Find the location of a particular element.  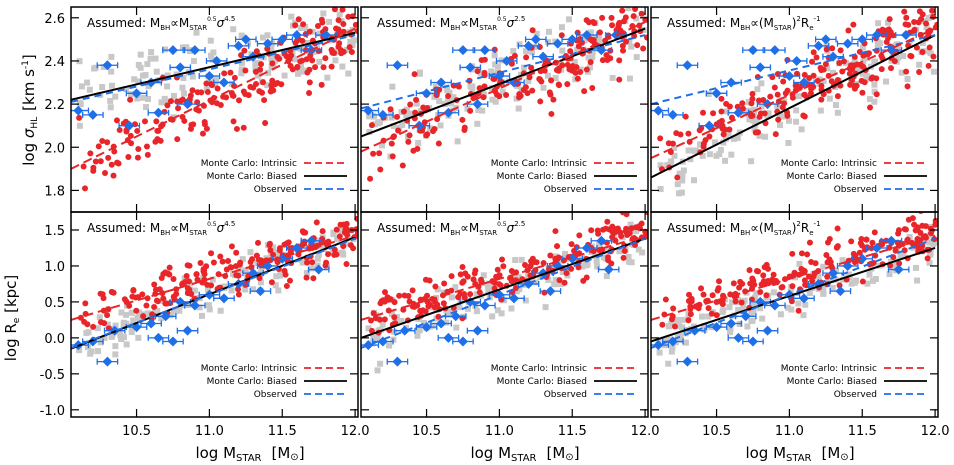

assumed-annotation: Assumed: MBH∝MSTAR0.5σ2.5 is located at coordinates (451, 228).